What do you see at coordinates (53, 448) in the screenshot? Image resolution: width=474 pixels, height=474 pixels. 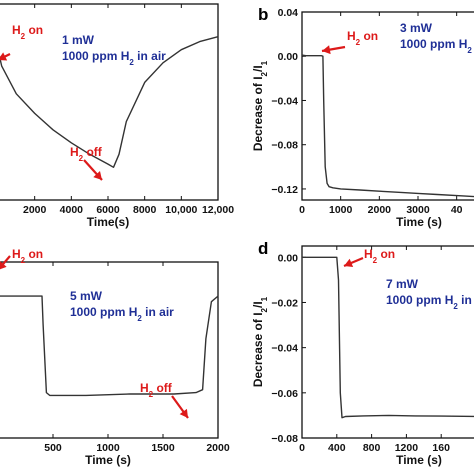 I see `x-tick-label: 500` at bounding box center [53, 448].